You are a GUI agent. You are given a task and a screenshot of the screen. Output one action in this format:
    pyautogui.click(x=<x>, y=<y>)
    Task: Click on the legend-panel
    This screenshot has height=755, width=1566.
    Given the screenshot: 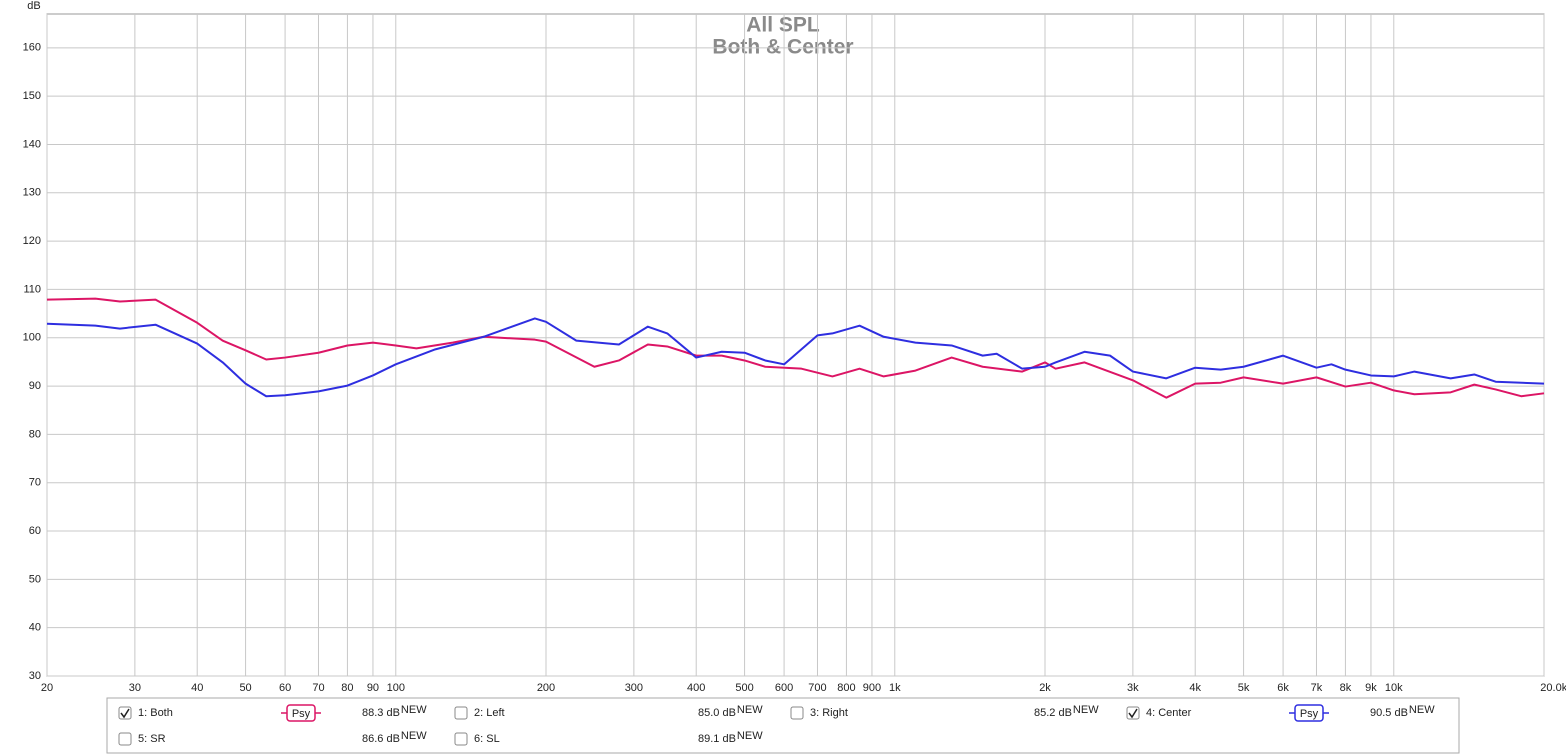 What is the action you would take?
    pyautogui.click(x=783, y=725)
    